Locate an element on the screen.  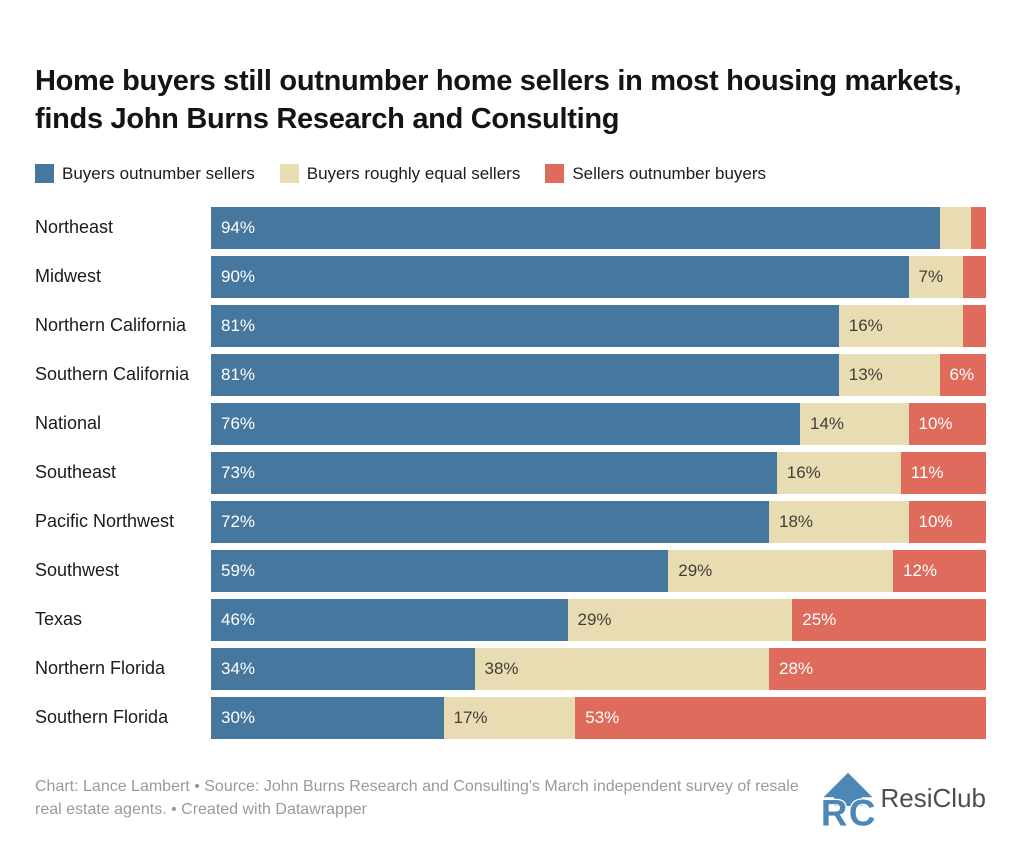
chart-row: Southwest 59% 29% 12% is located at coordinates (510, 570).